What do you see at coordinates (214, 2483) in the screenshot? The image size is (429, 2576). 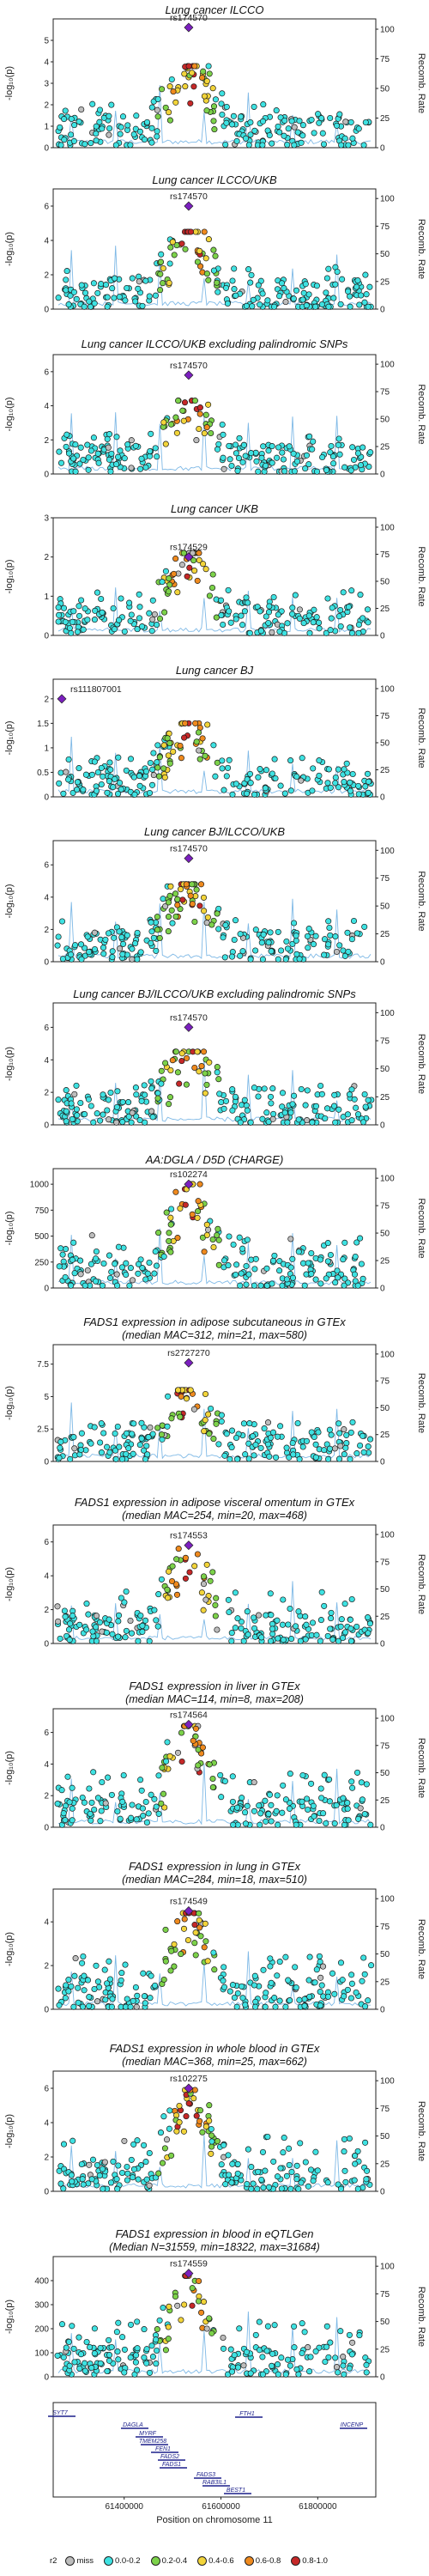 I see `gene-label: RAB3IL1` at bounding box center [214, 2483].